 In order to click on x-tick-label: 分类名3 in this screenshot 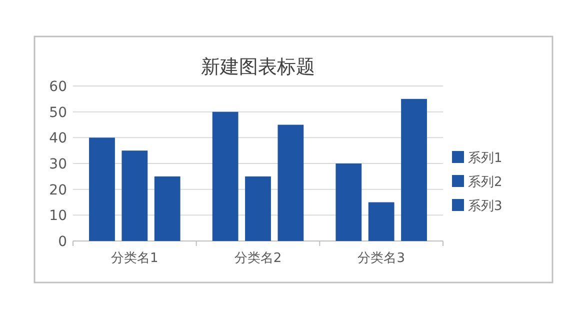, I will do `click(381, 258)`.